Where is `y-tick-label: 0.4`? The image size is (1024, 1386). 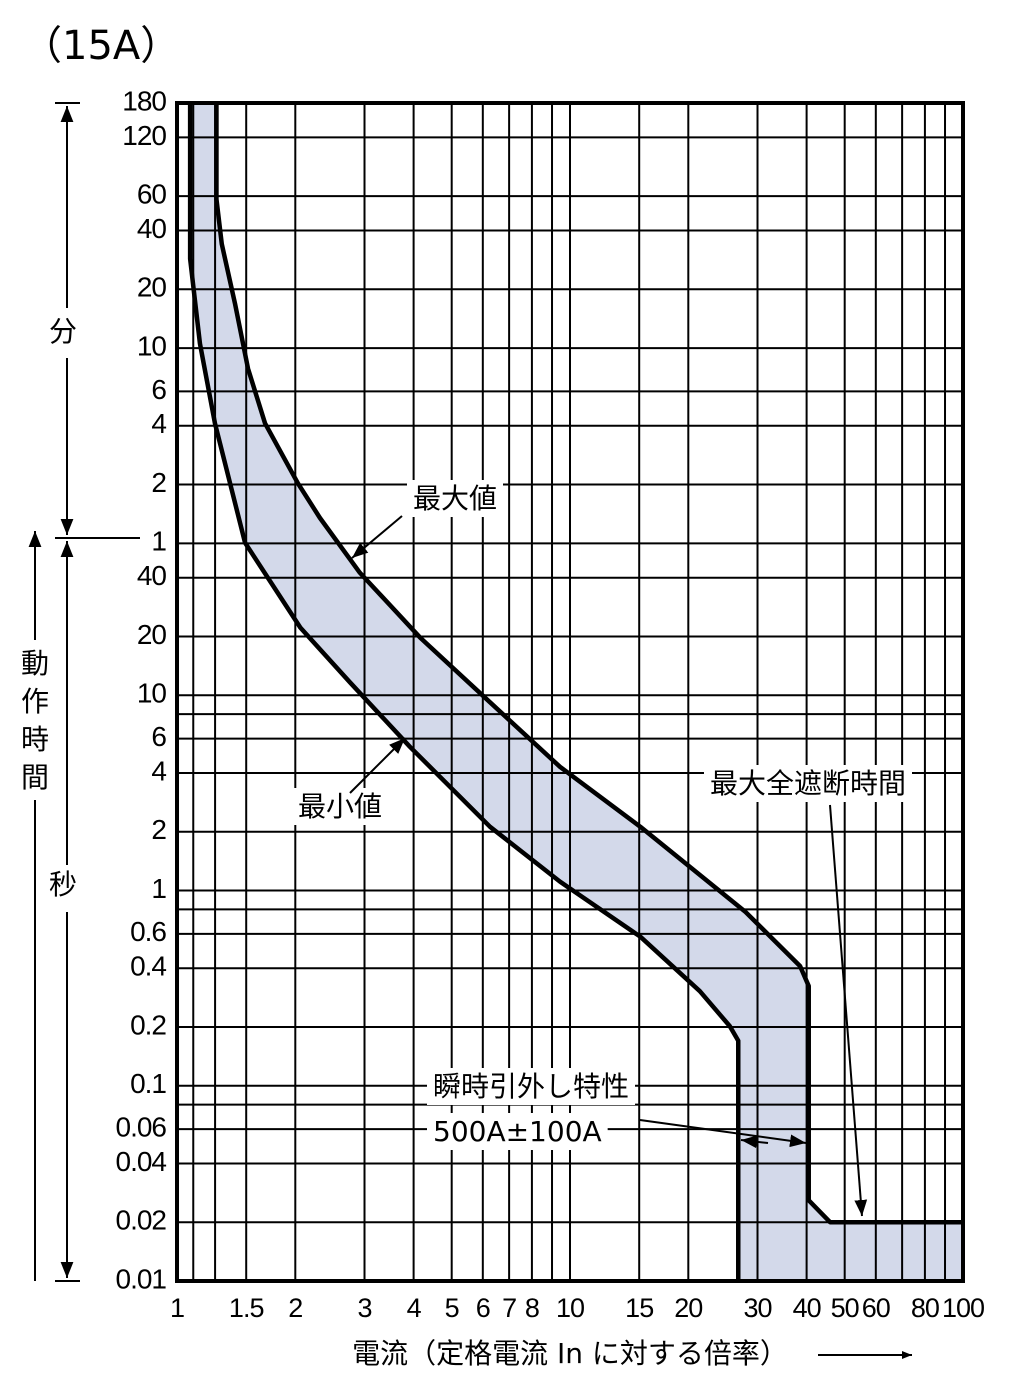
y-tick-label: 0.4 is located at coordinates (148, 966).